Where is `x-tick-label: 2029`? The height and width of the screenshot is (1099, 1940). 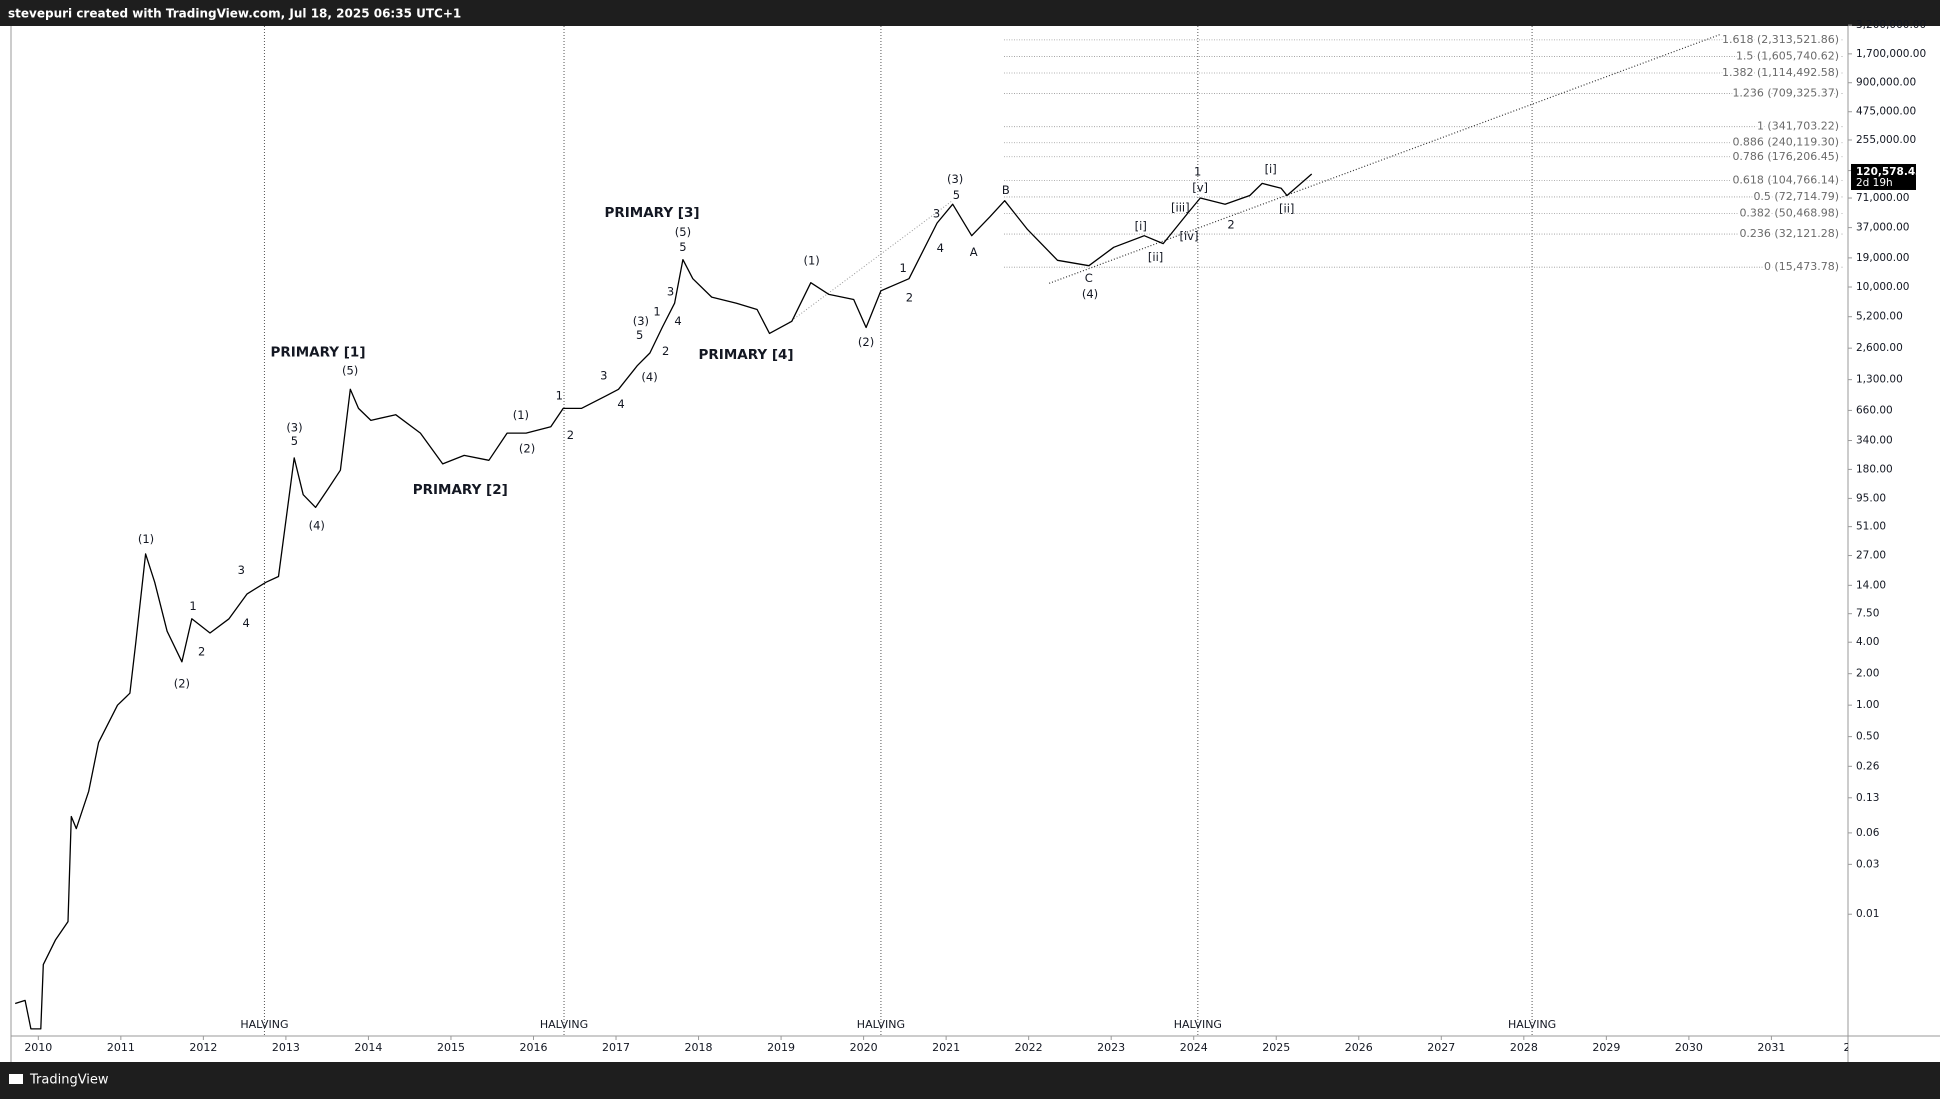 x-tick-label: 2029 is located at coordinates (1606, 1047).